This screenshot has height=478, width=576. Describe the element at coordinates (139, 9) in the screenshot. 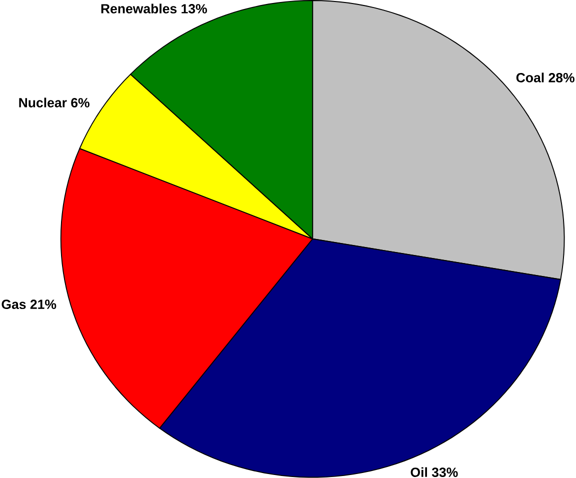

I see `slice-label: Renewables` at that location.